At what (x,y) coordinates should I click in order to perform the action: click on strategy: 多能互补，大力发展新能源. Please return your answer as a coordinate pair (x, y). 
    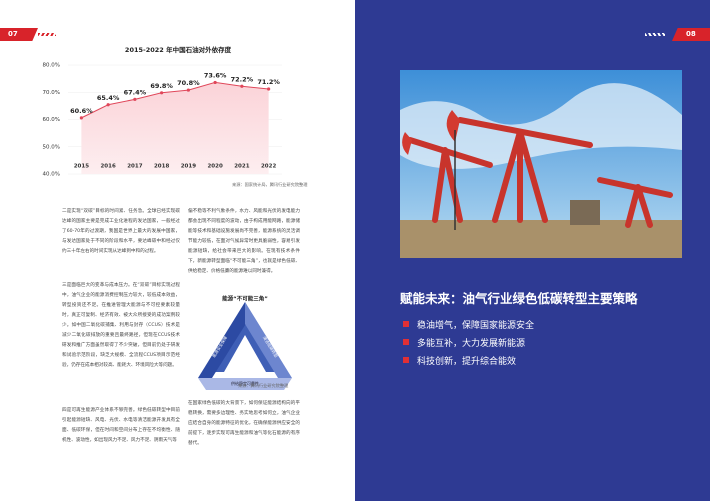
    Looking at the image, I should click on (464, 342).